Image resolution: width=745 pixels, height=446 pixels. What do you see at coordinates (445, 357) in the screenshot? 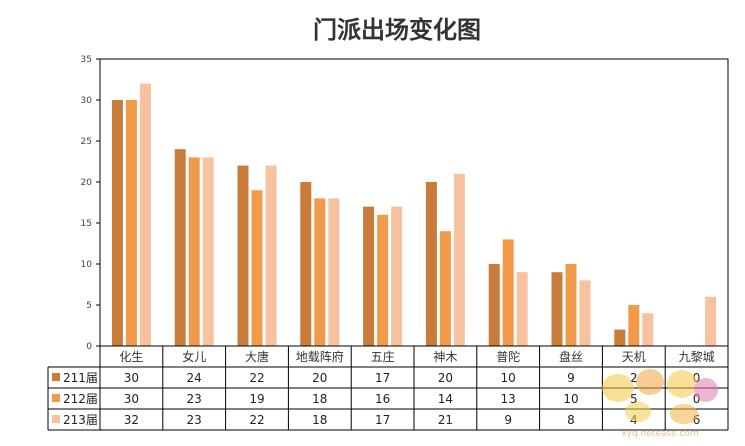
I see `category-label: 神木` at bounding box center [445, 357].